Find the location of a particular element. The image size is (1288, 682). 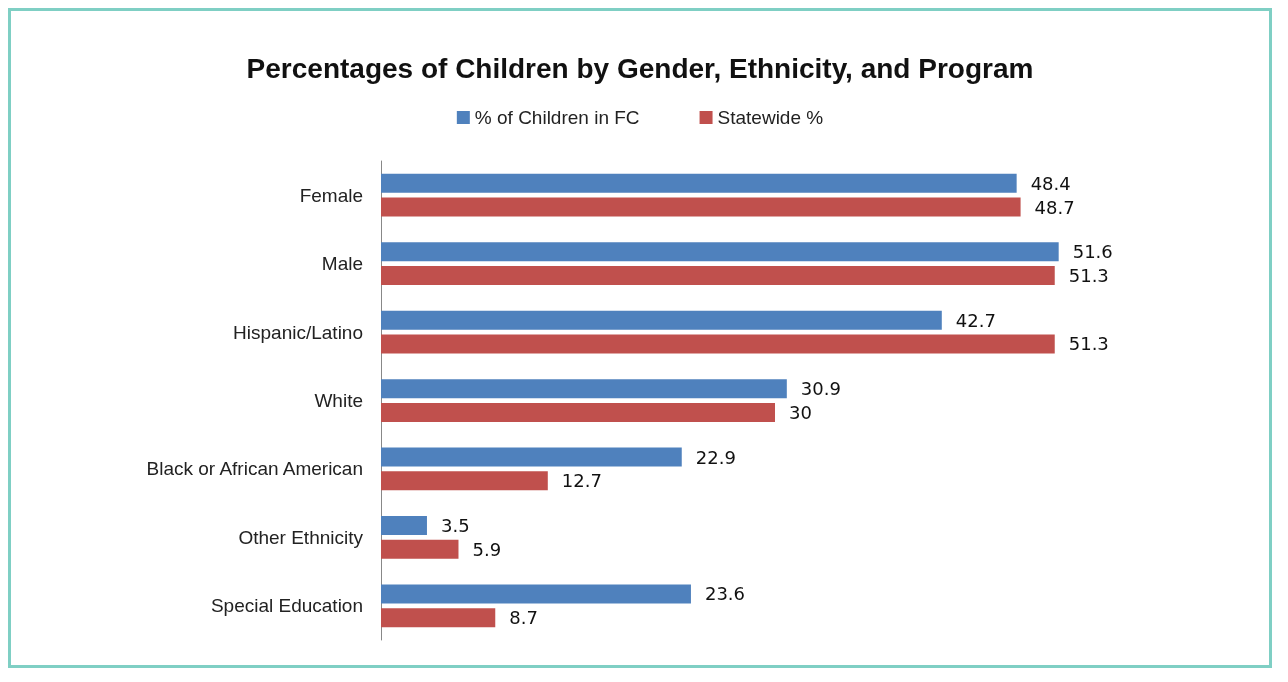

data-label: 30.9 is located at coordinates (820, 389).